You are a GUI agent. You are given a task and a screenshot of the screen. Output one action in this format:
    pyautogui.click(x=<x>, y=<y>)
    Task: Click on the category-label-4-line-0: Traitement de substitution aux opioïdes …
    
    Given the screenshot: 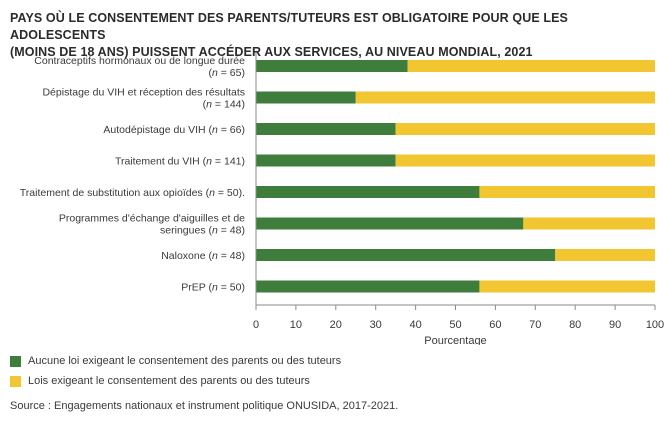 What is the action you would take?
    pyautogui.click(x=132, y=193)
    